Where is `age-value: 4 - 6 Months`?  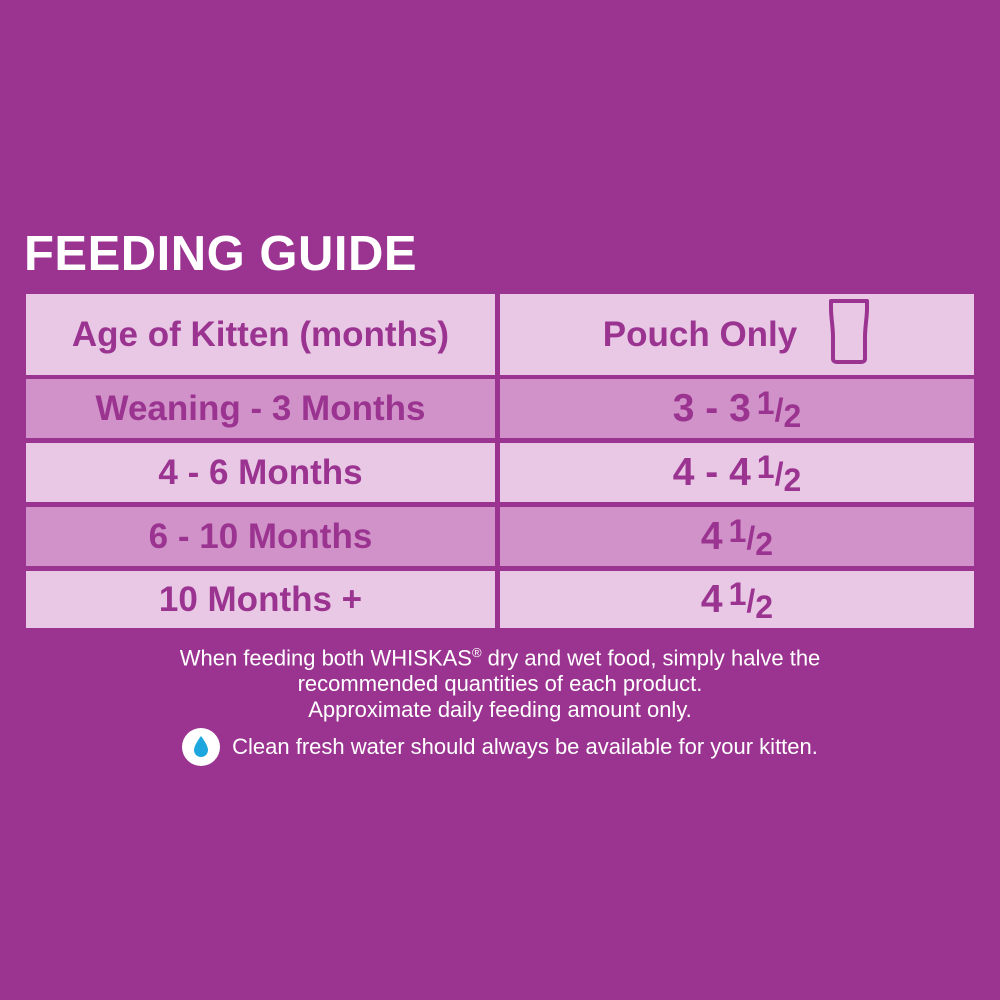 age-value: 4 - 6 Months is located at coordinates (260, 472).